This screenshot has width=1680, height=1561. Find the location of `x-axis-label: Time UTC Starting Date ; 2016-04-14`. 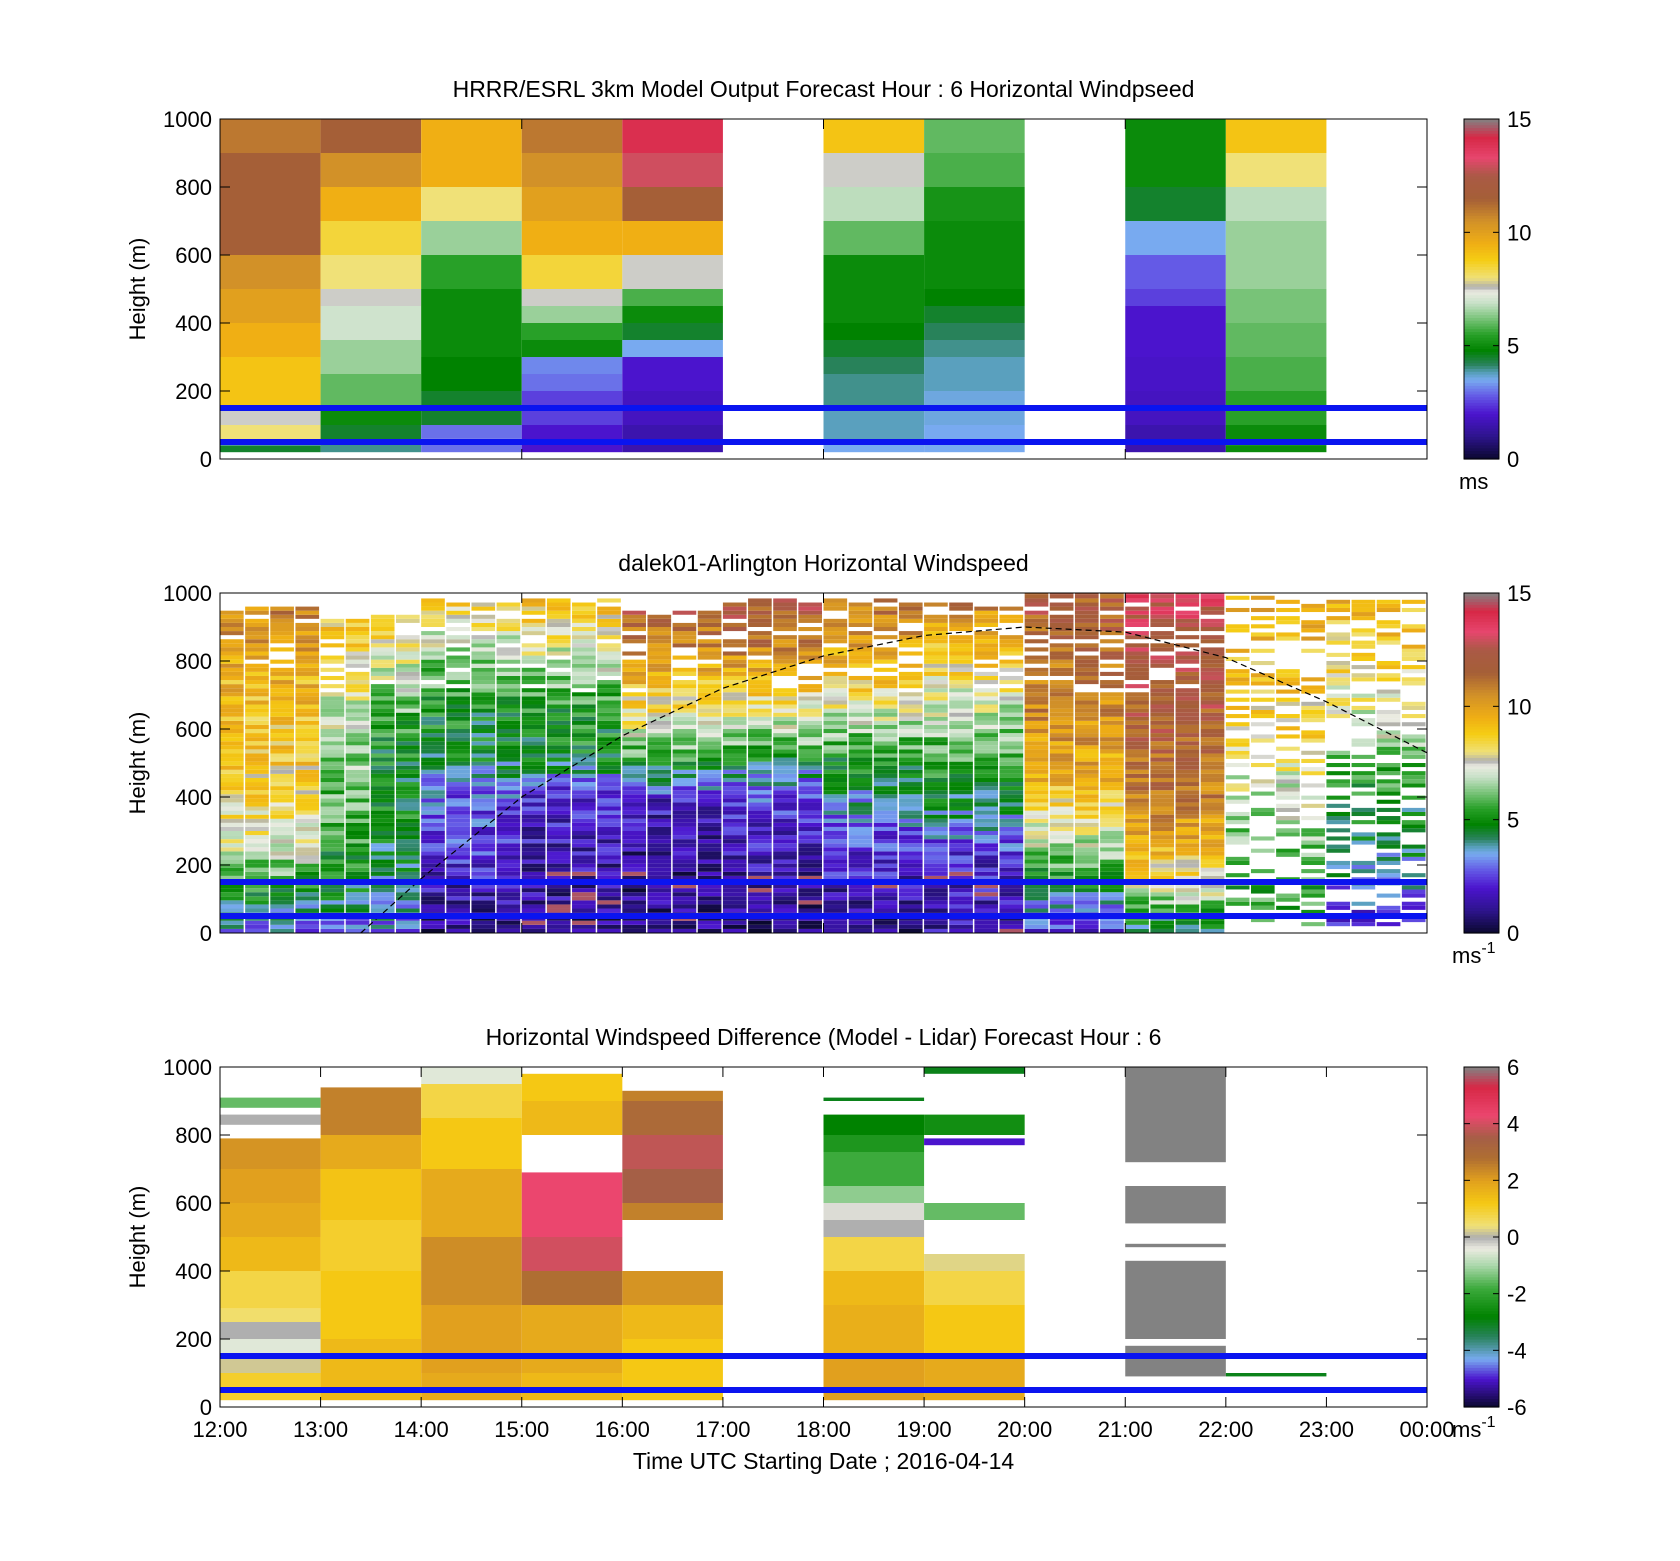

x-axis-label: Time UTC Starting Date ; 2016-04-14 is located at coordinates (824, 1461).